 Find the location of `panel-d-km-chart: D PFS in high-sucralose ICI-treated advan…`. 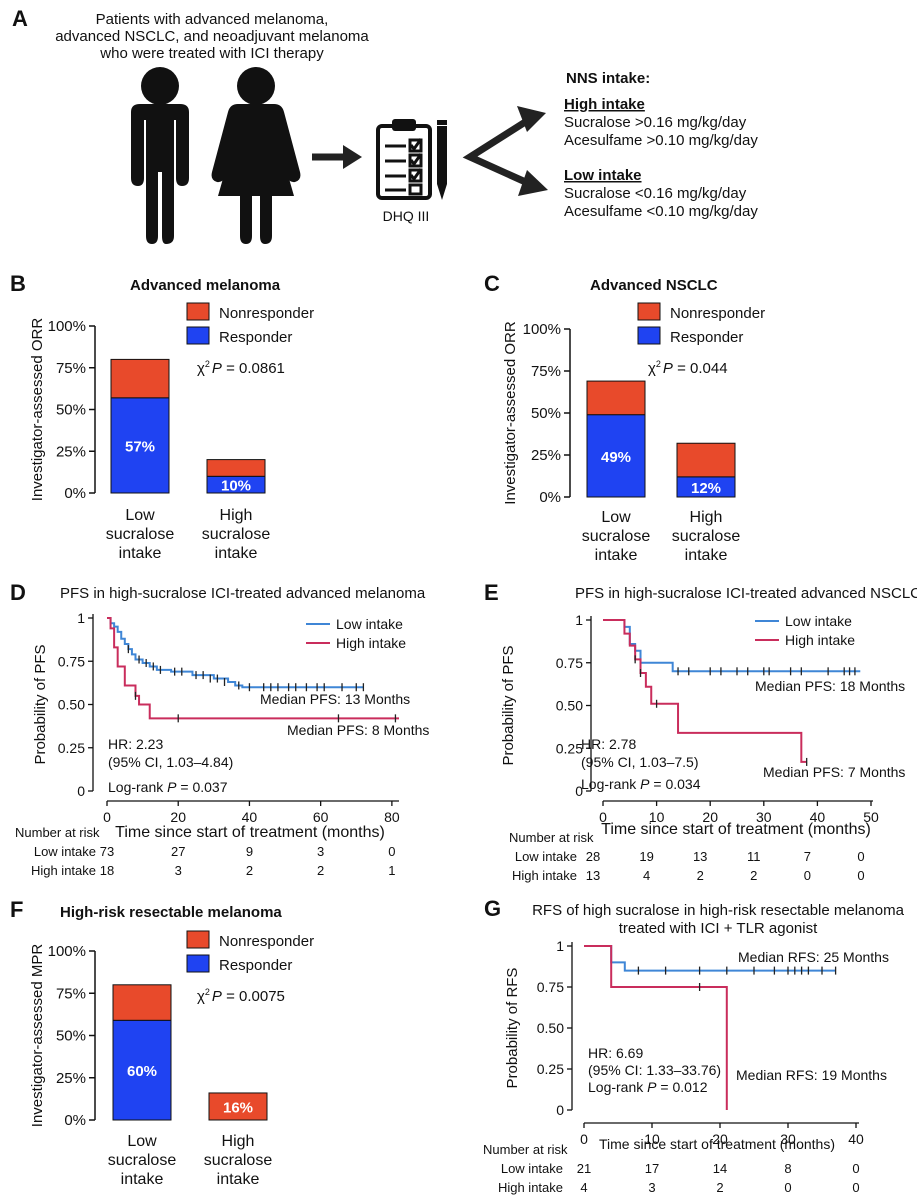

panel-d-km-chart: D PFS in high-sucralose ICI-treated advan… is located at coordinates (219, 729).